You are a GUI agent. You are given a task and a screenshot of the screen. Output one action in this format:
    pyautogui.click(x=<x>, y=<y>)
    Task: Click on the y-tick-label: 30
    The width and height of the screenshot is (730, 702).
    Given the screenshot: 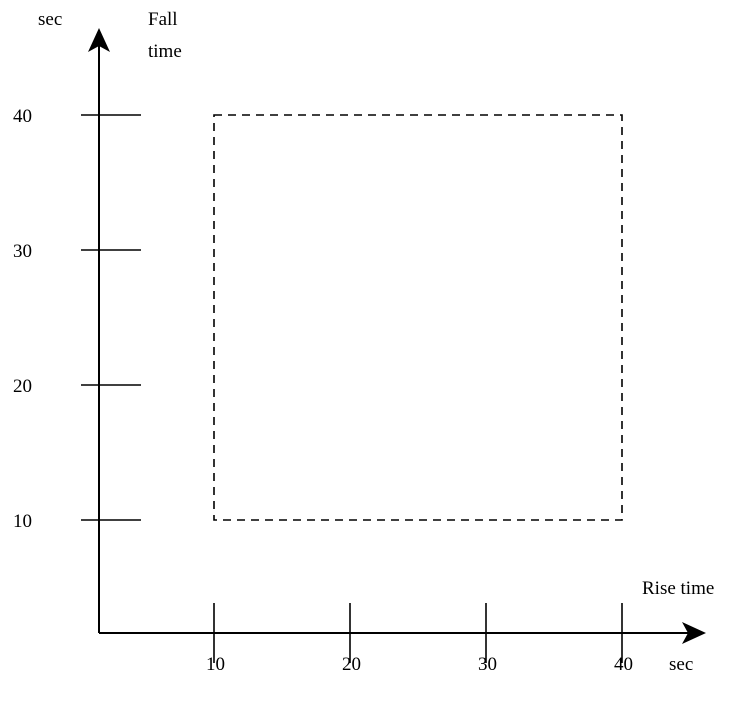 What is the action you would take?
    pyautogui.click(x=22, y=251)
    